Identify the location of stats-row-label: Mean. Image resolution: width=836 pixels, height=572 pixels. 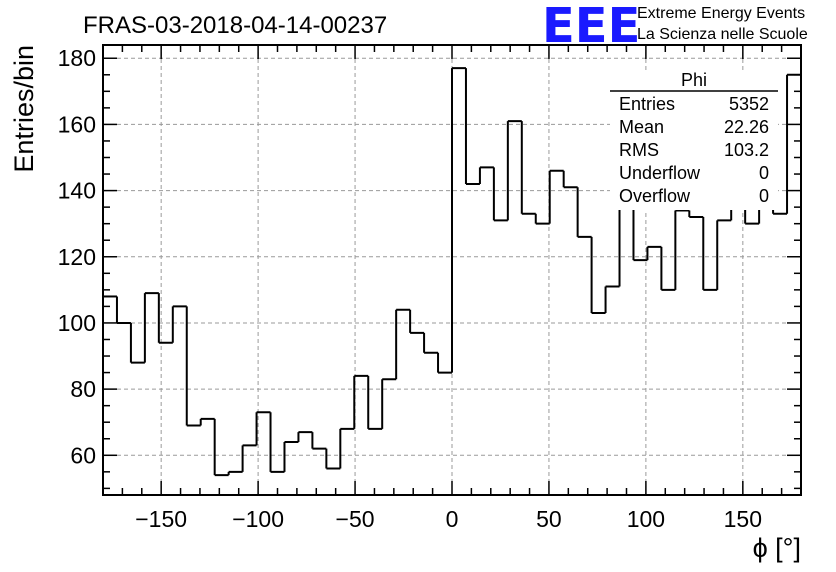
(641, 127).